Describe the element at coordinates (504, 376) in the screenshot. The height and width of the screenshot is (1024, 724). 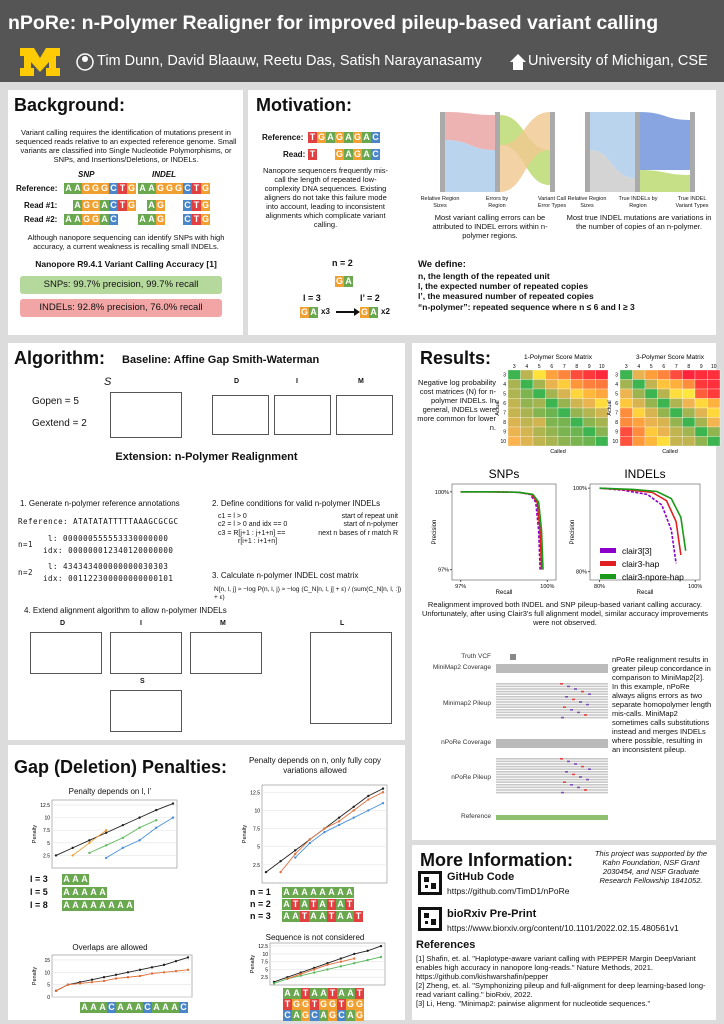
I see `y-tick-label: 3` at that location.